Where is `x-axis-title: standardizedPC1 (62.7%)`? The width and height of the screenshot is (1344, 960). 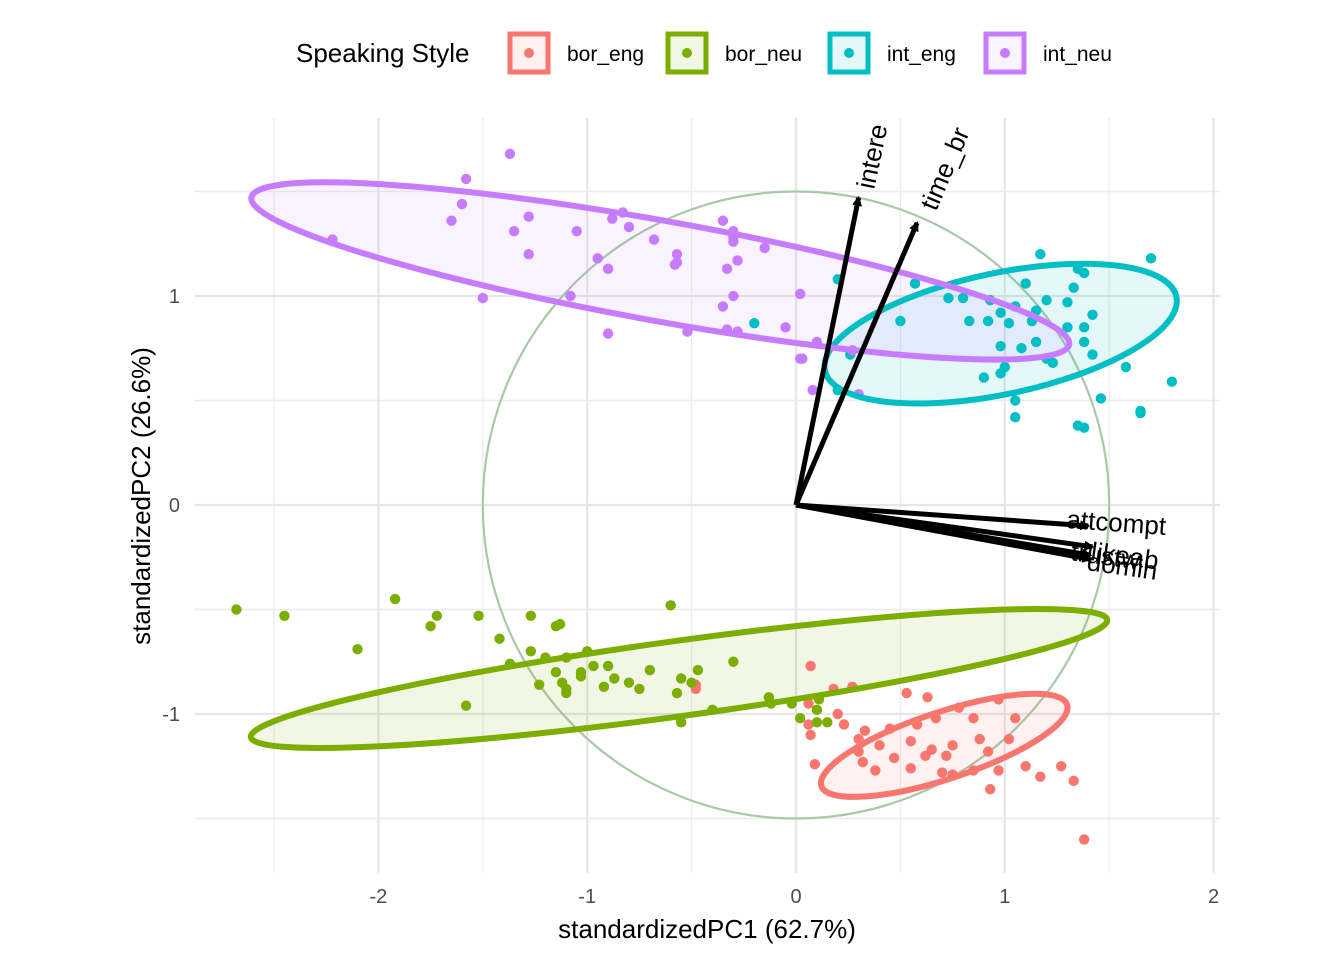
x-axis-title: standardizedPC1 (62.7%) is located at coordinates (707, 929).